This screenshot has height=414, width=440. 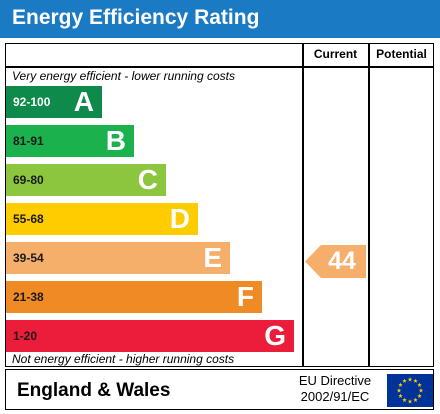 What do you see at coordinates (335, 396) in the screenshot?
I see `directive-line-2: 2002/91/EC` at bounding box center [335, 396].